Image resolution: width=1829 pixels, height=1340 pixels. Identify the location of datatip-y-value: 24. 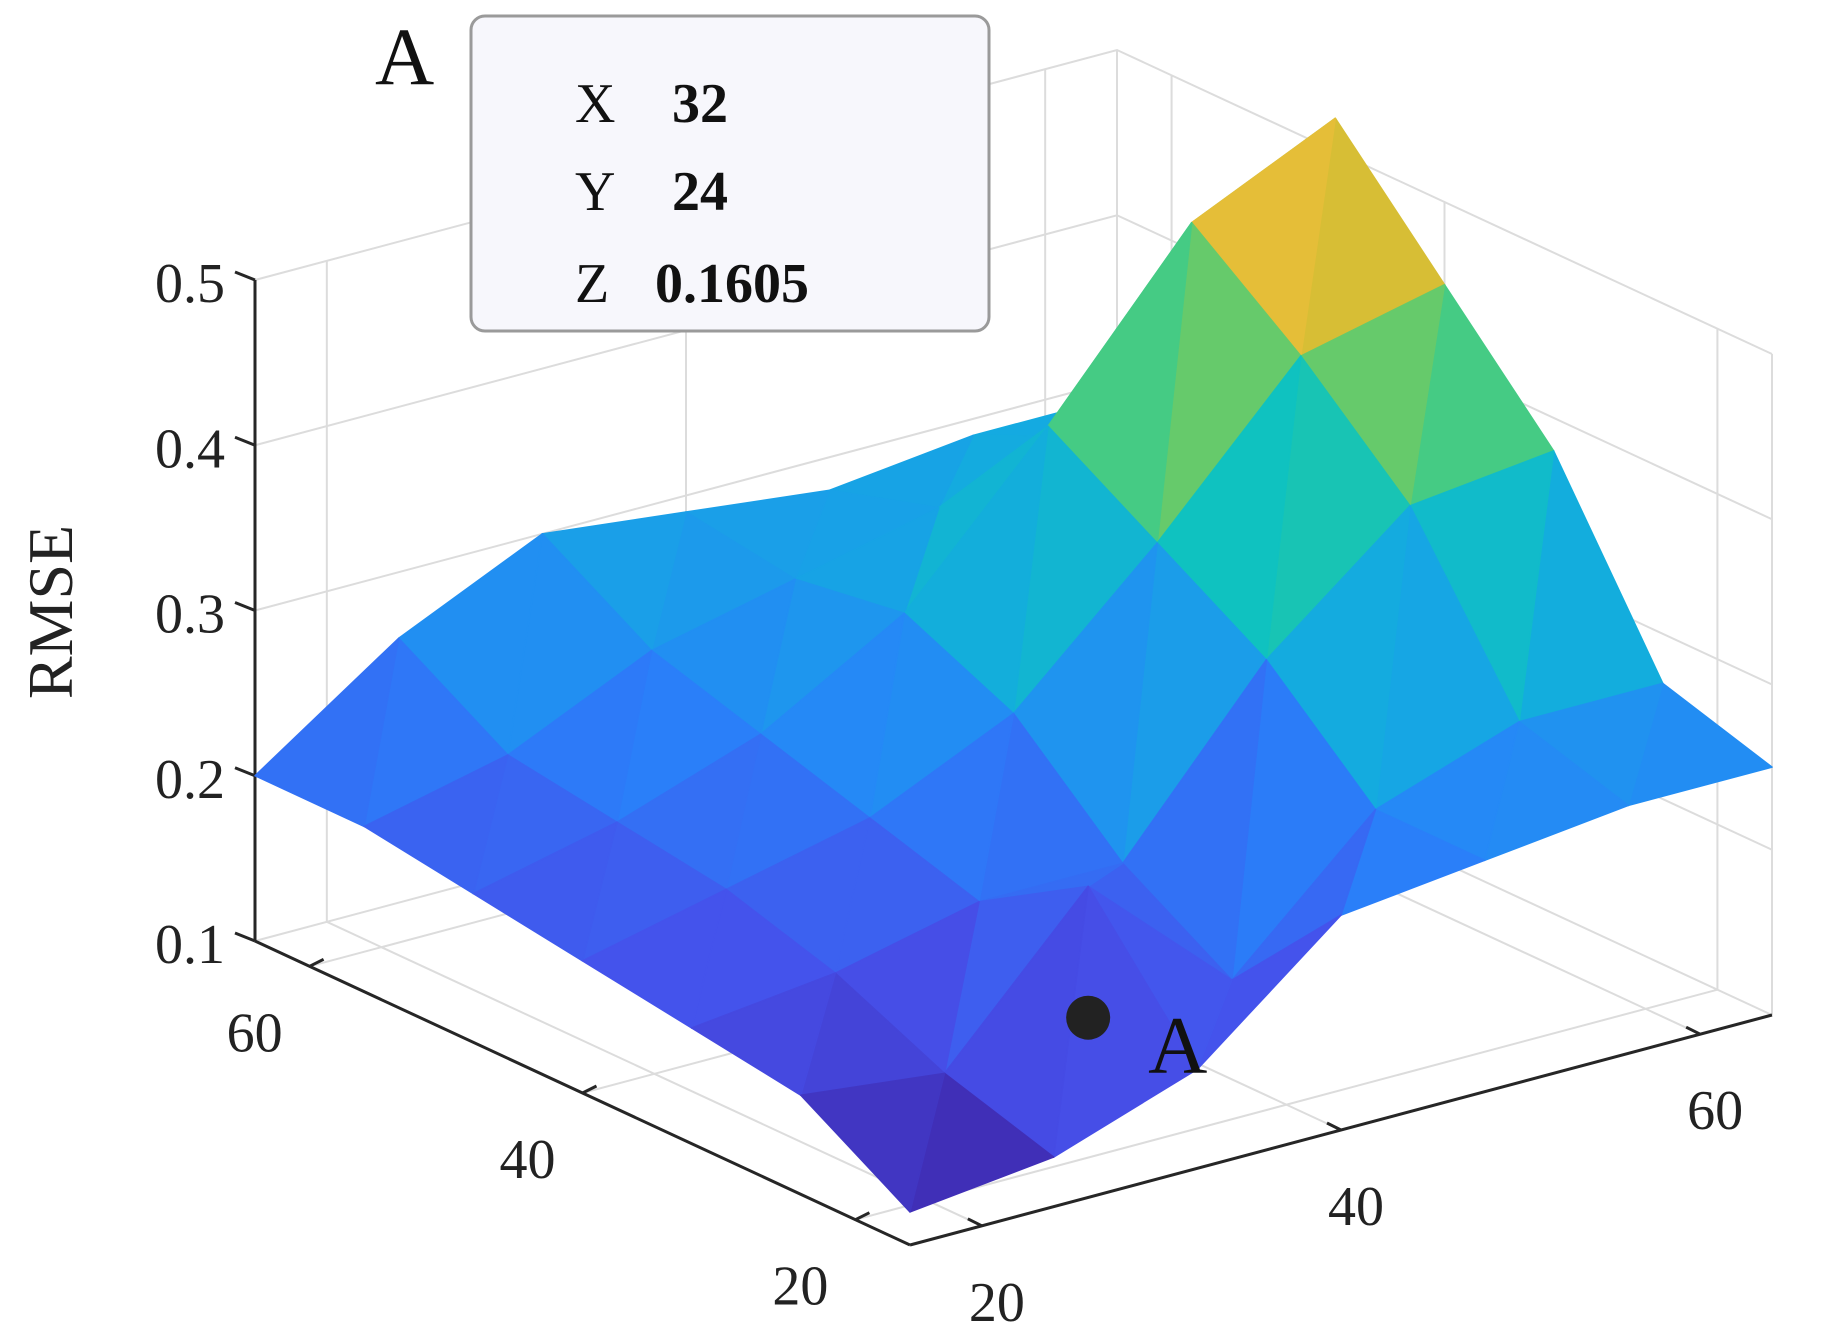
(700, 192).